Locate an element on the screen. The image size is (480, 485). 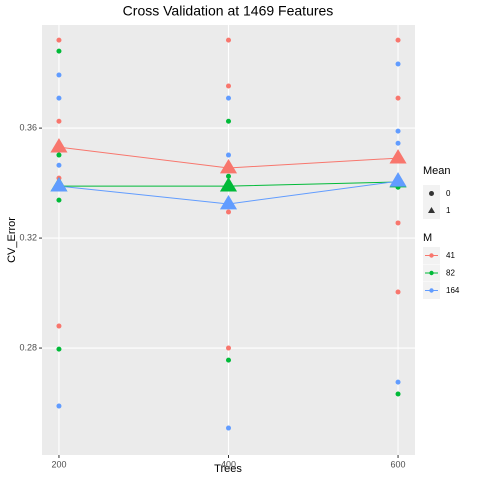
legend-title: Mean is located at coordinates (437, 171).